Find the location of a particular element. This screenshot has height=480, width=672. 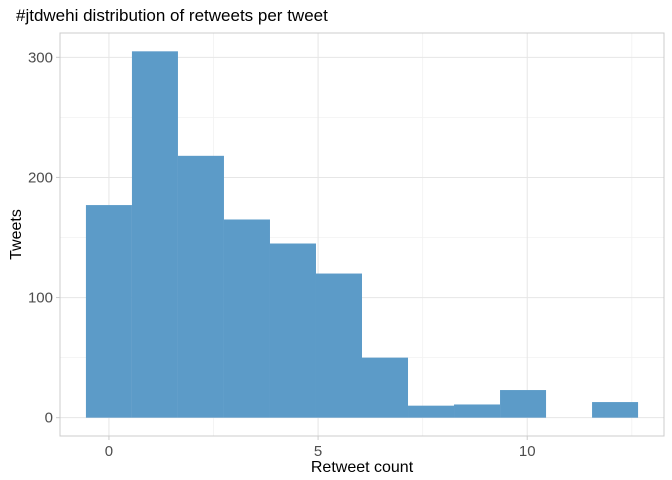

y-tick-label: 200 is located at coordinates (40, 177).